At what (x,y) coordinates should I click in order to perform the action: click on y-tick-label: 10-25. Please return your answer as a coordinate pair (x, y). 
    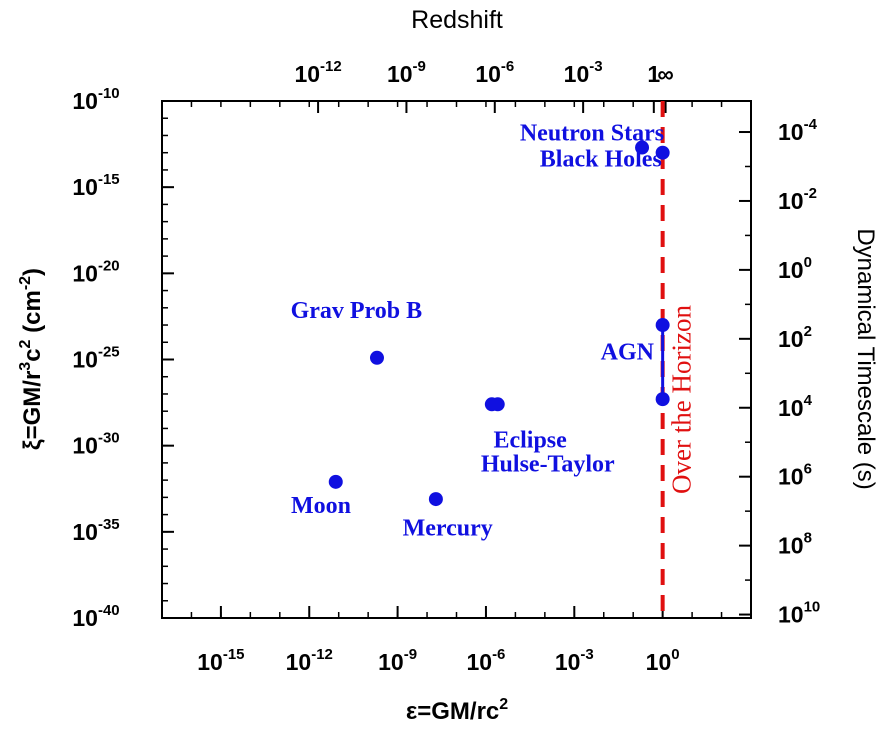
    Looking at the image, I should click on (95, 358).